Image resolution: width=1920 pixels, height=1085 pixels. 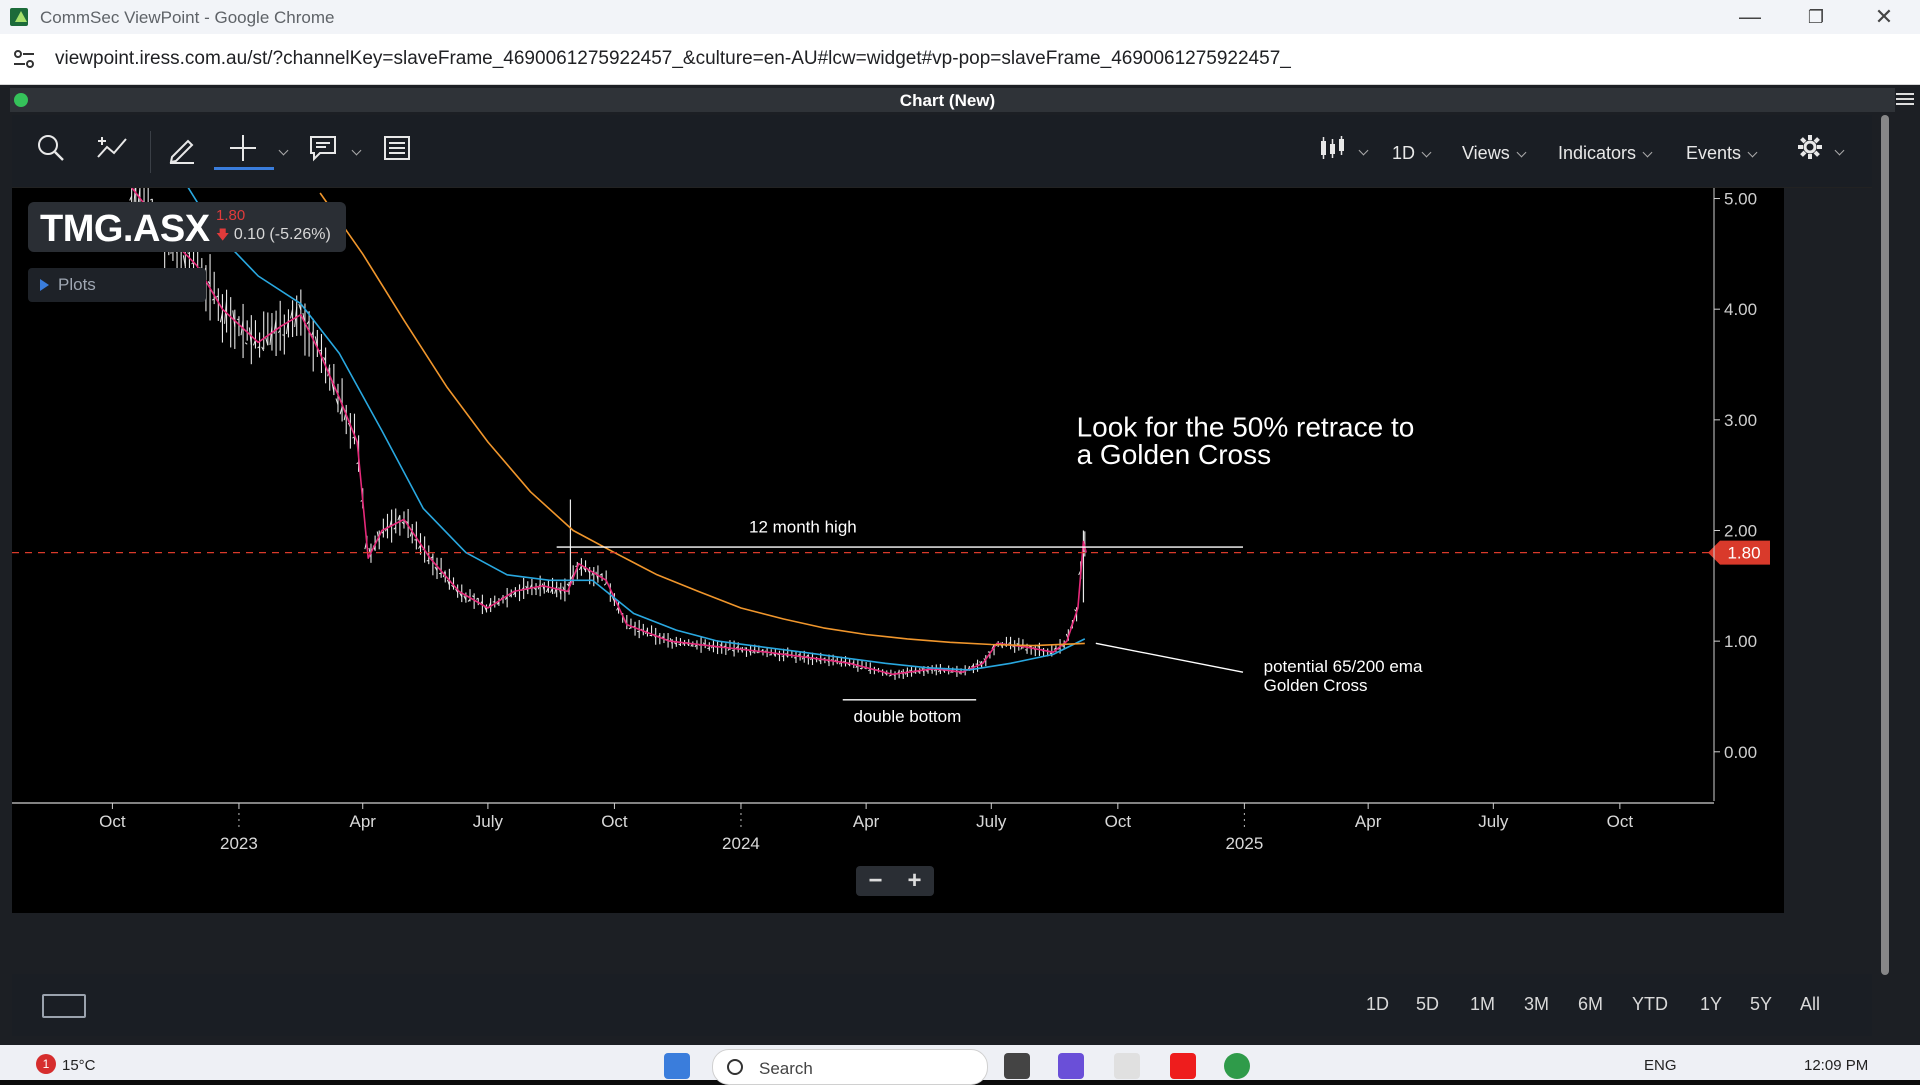 What do you see at coordinates (1740, 199) in the screenshot?
I see `y-tick-label: 5.00` at bounding box center [1740, 199].